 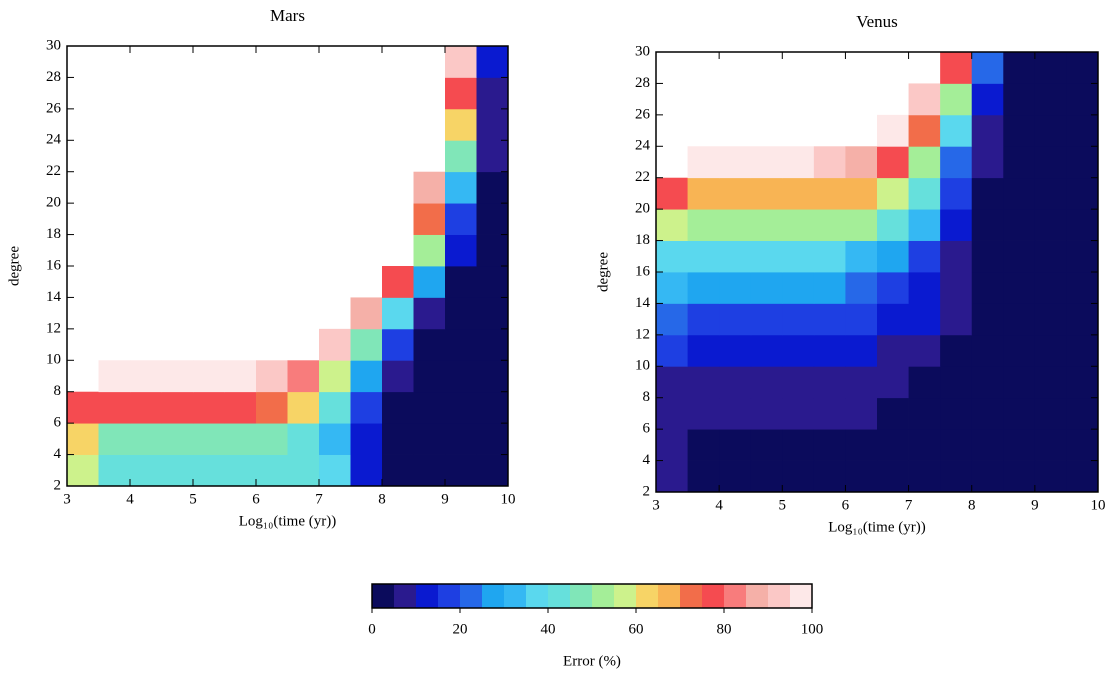 I want to click on x-tick-label: 9, so click(x=1035, y=505).